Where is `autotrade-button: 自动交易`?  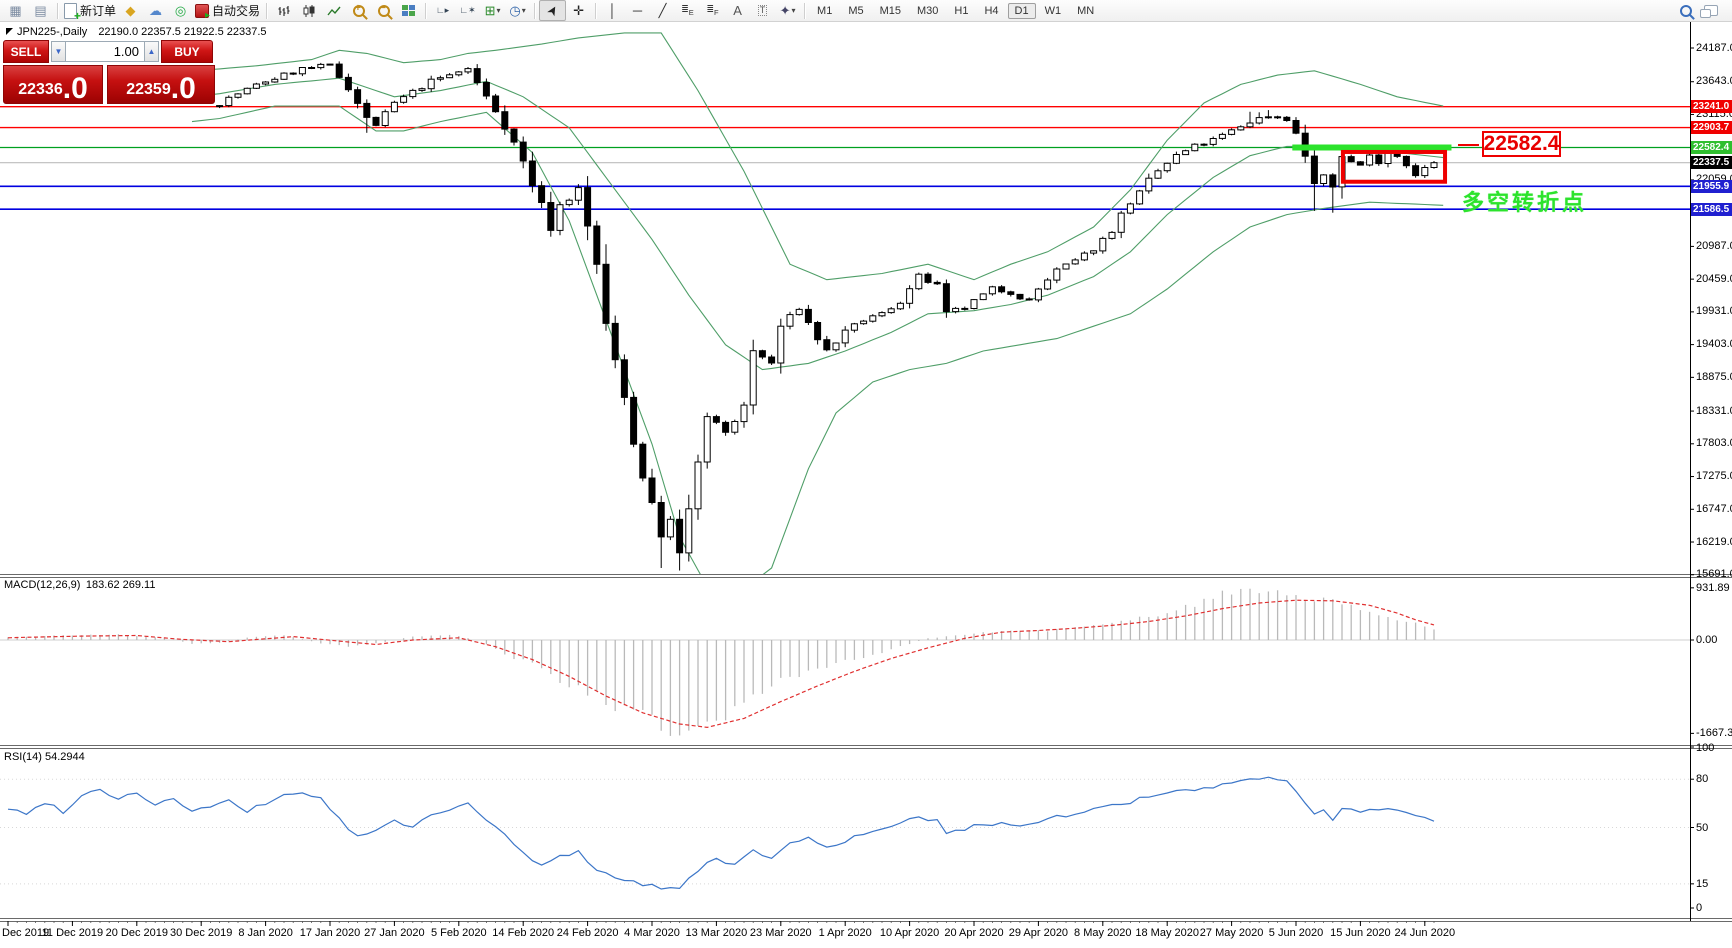 autotrade-button: 自动交易 is located at coordinates (227, 11).